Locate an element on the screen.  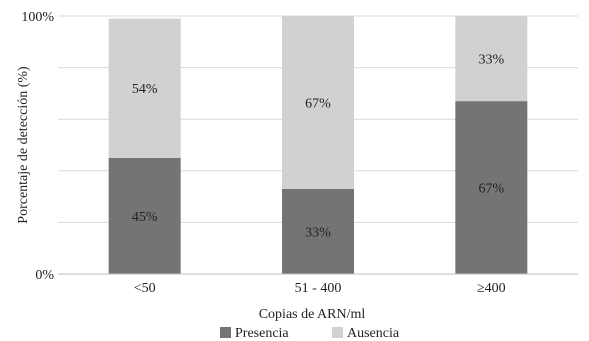
data-label-presencia-3: 67% is located at coordinates (491, 189).